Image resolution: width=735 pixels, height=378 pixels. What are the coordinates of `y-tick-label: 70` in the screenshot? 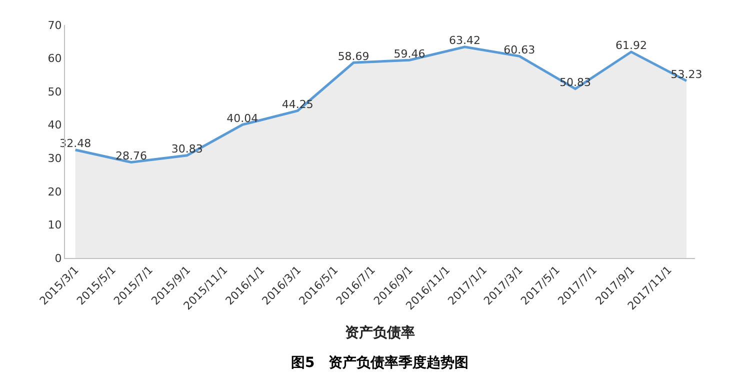 It's located at (55, 25).